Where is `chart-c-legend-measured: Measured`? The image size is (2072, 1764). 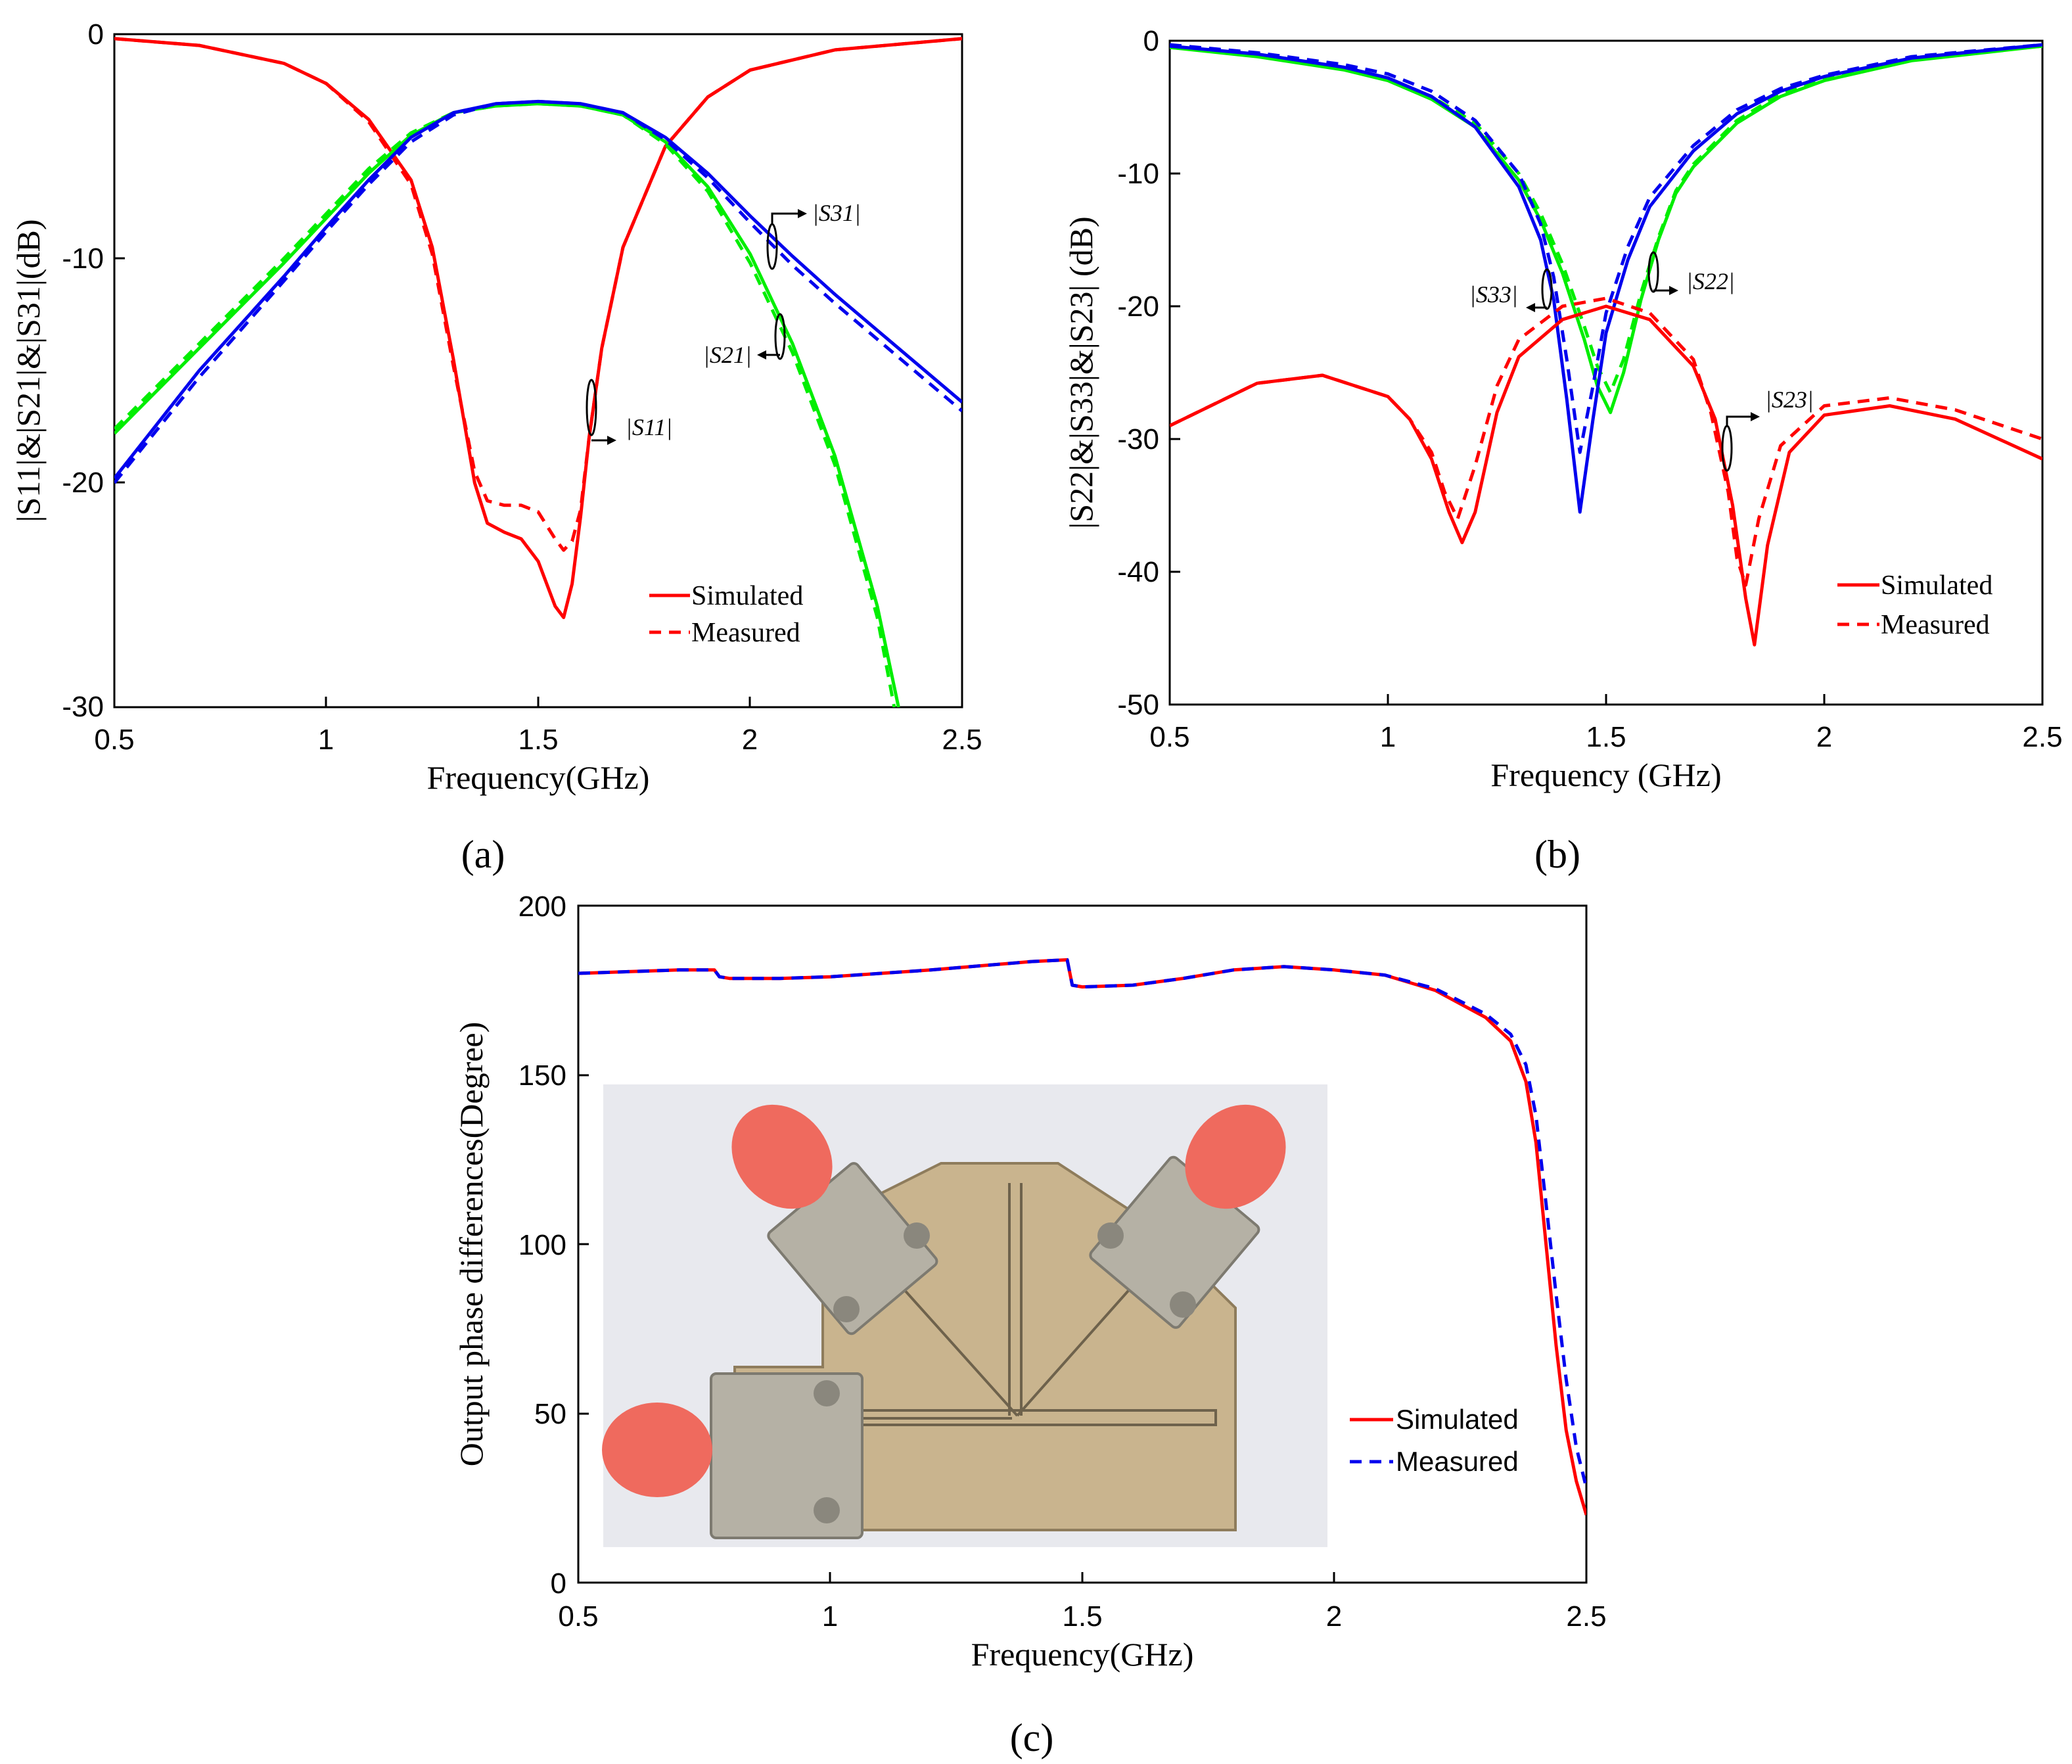 chart-c-legend-measured: Measured is located at coordinates (1457, 1462).